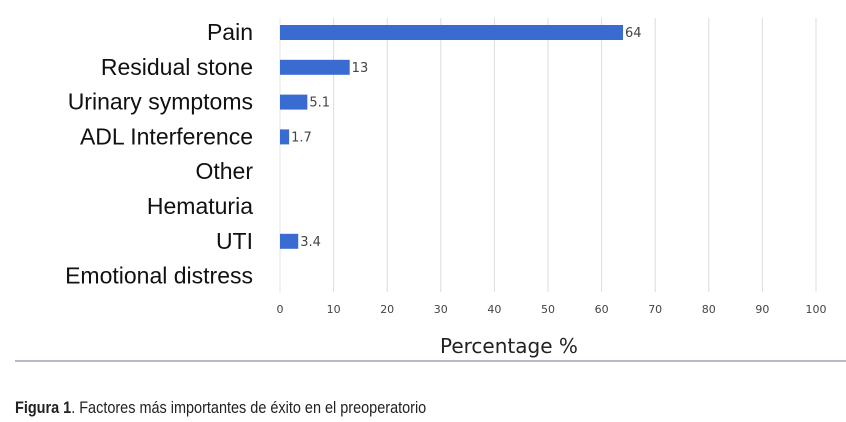 This screenshot has height=422, width=846. I want to click on category-label: UTI, so click(234, 241).